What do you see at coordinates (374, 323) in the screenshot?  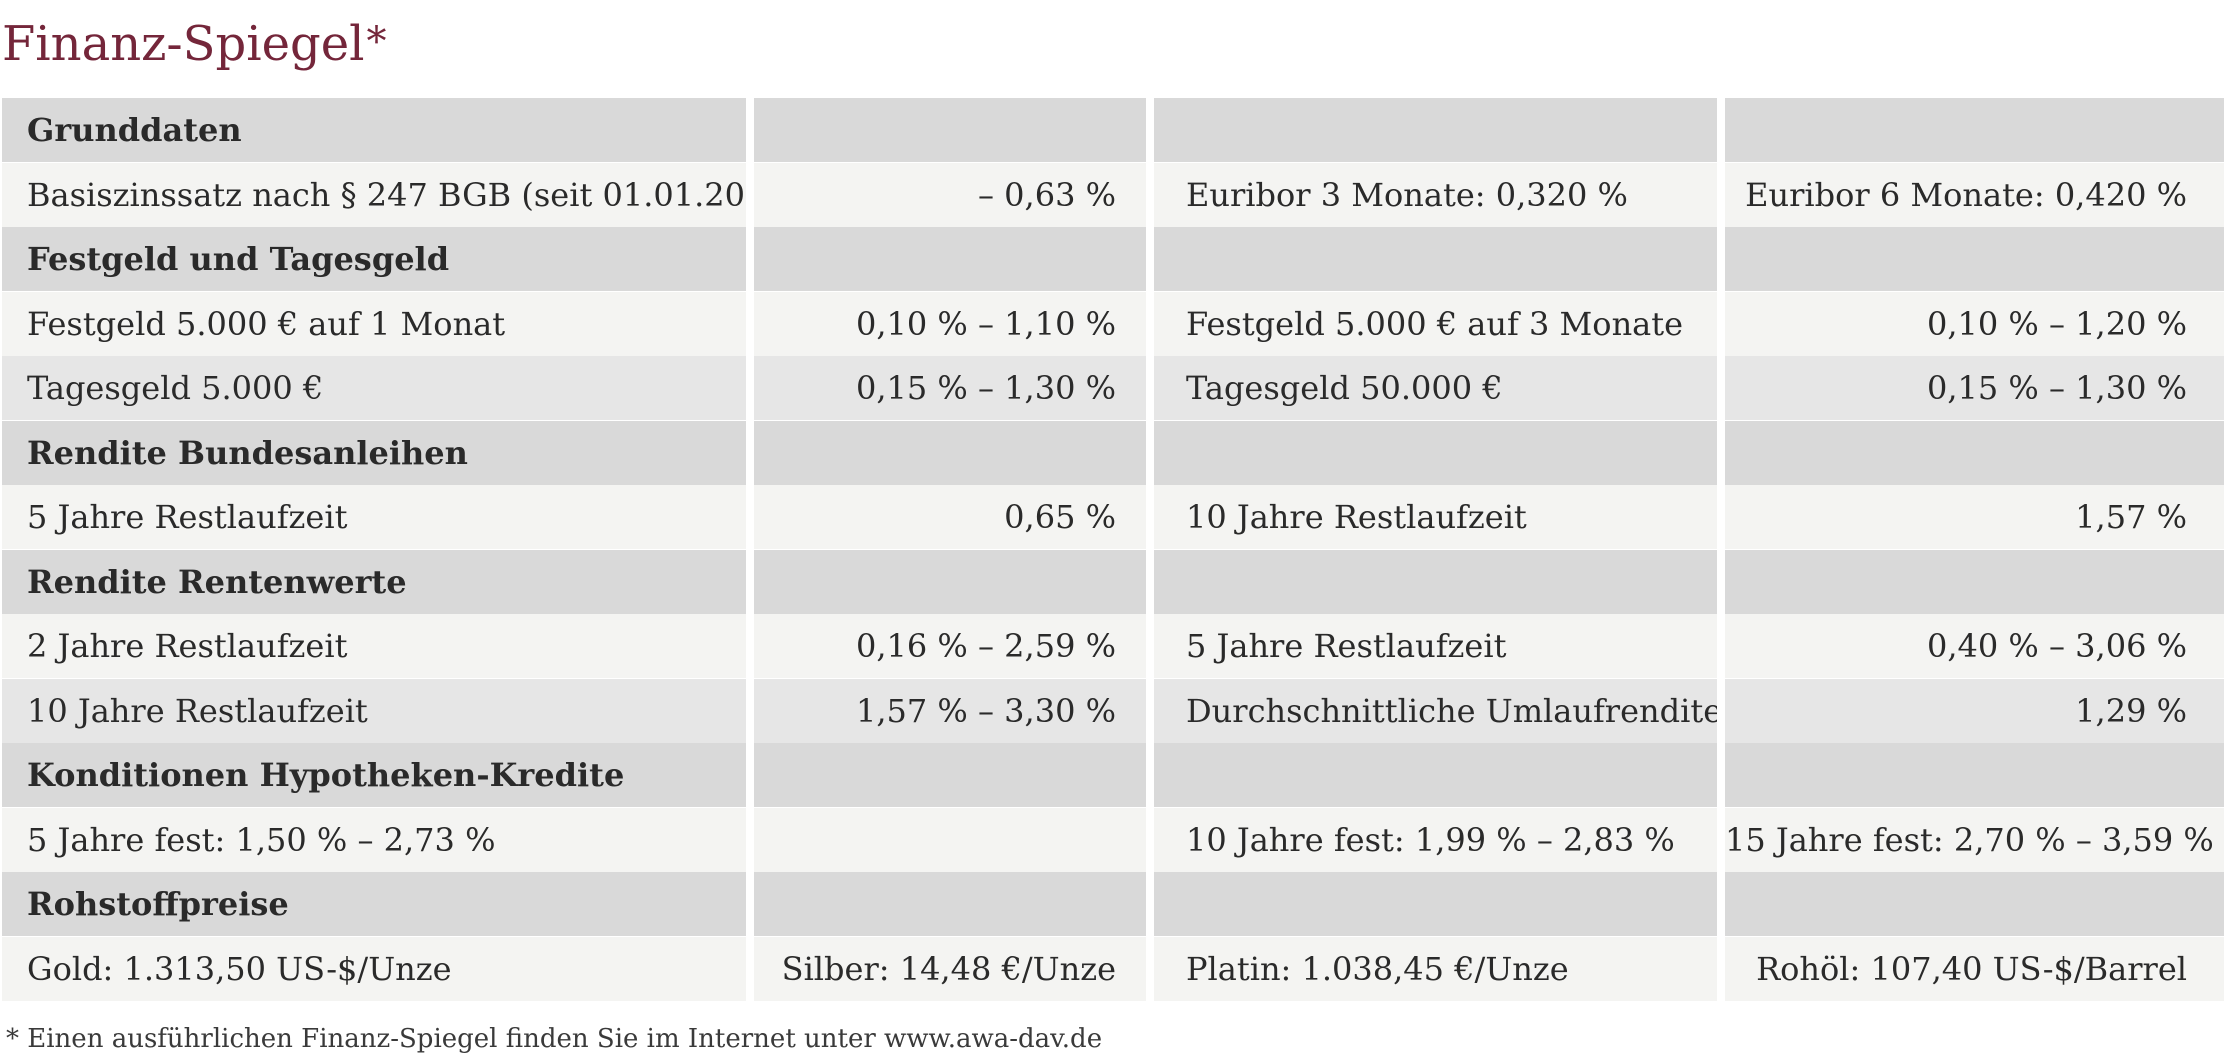 I see `row-label: Festgeld 5.000 € auf 1 Monat` at bounding box center [374, 323].